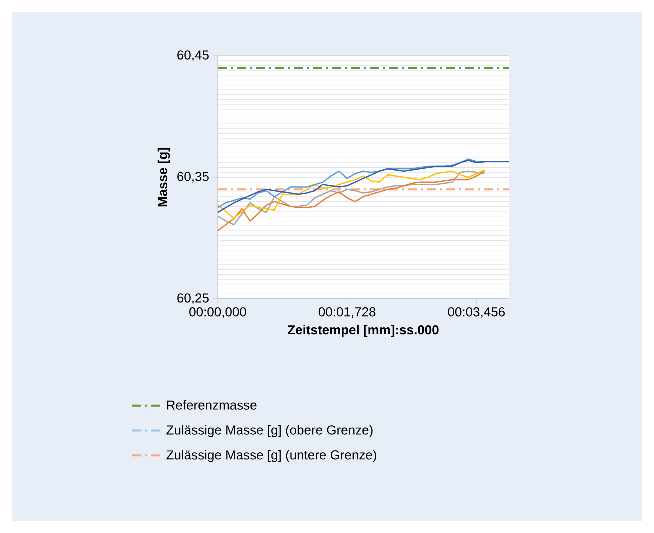  I want to click on x-tick-label: 00:00,000, so click(218, 313).